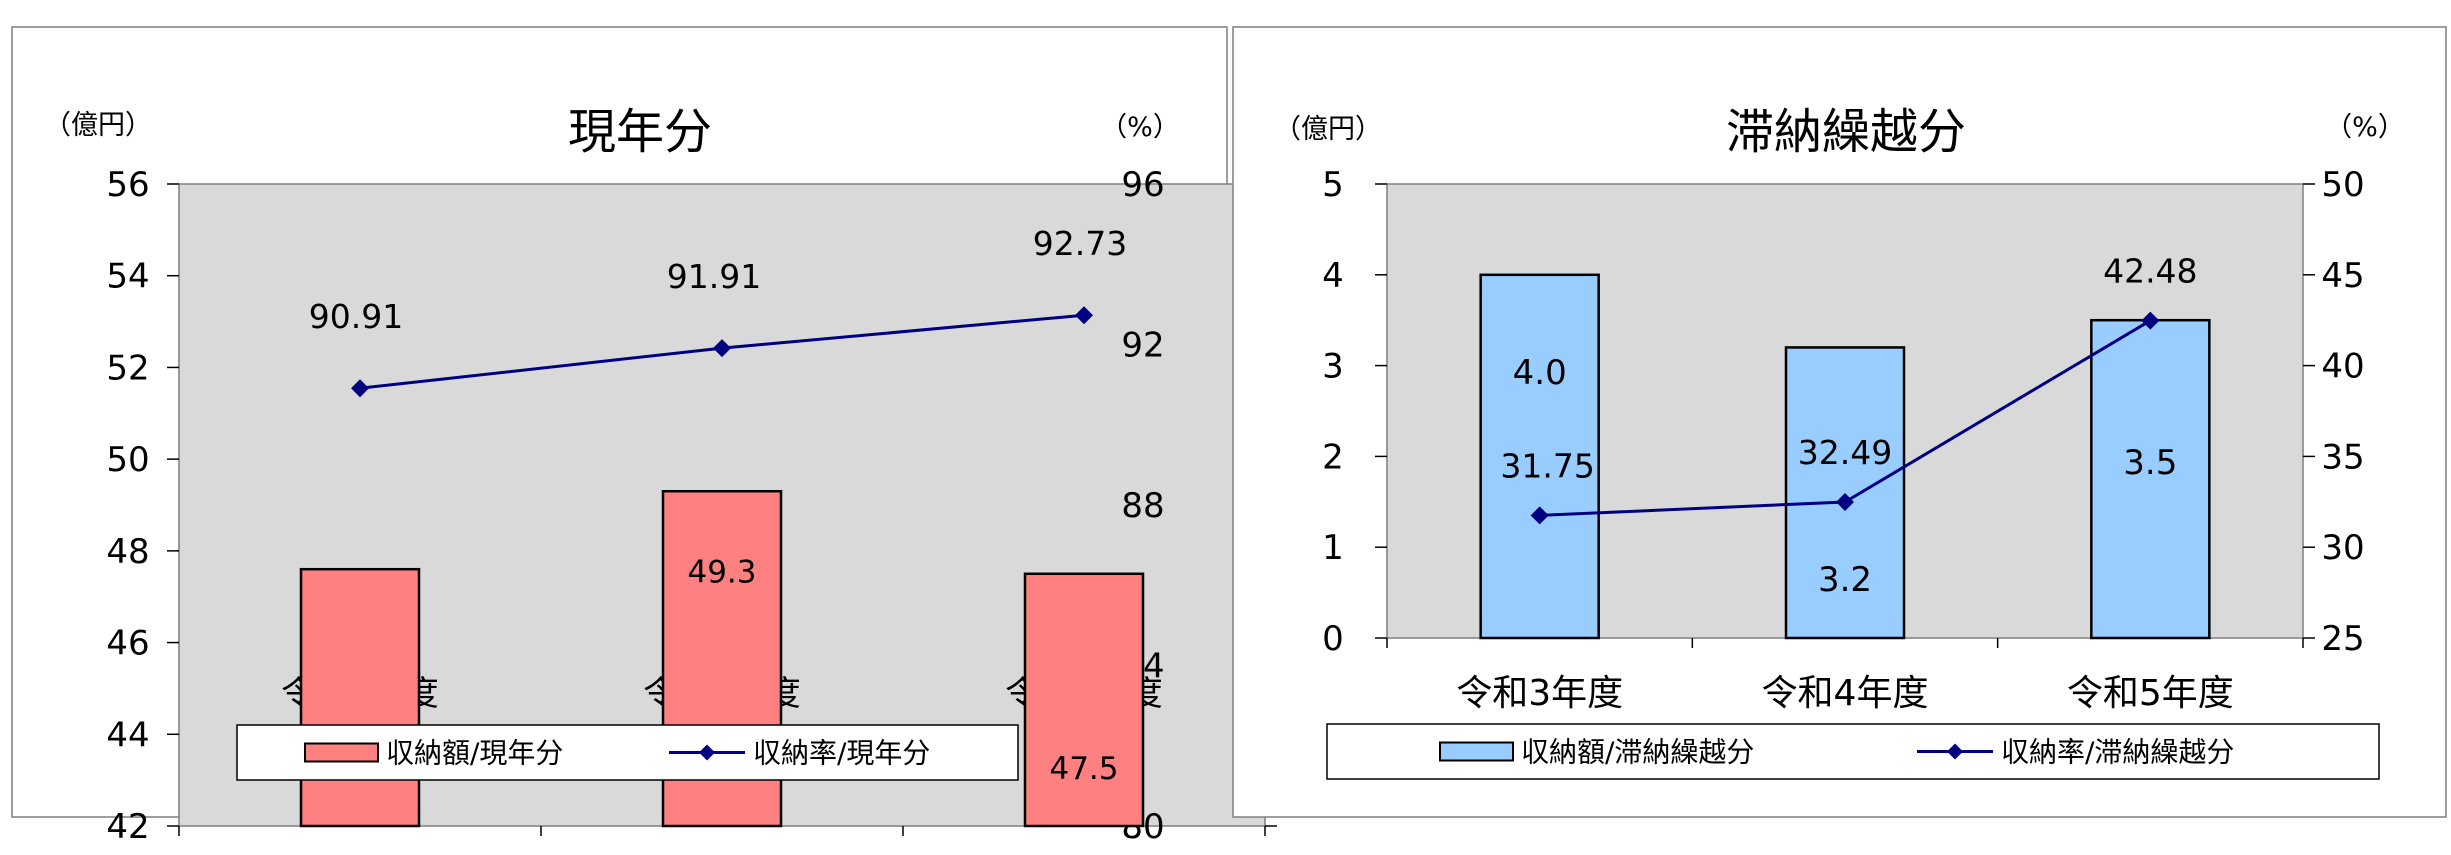 This screenshot has height=855, width=2451. What do you see at coordinates (1845, 452) in the screenshot?
I see `line-data-label: 32.49` at bounding box center [1845, 452].